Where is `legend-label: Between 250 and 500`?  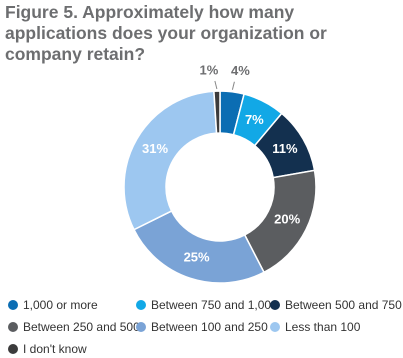 legend-label: Between 250 and 500 is located at coordinates (81, 327).